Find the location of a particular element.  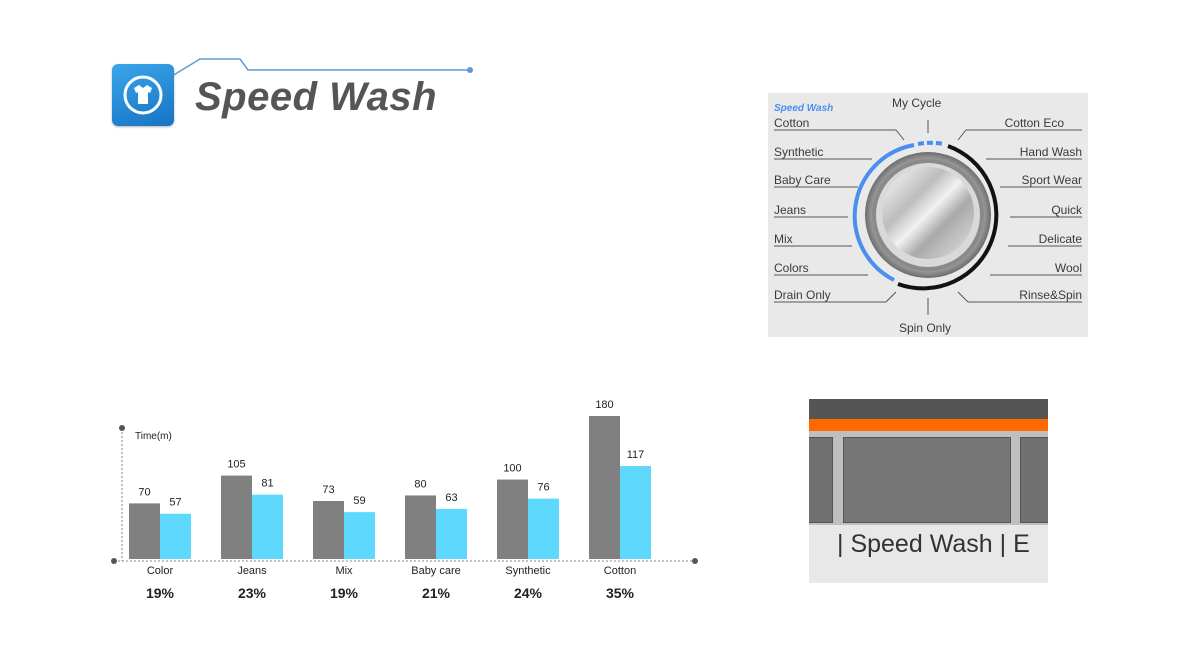

bar-mix-s2 is located at coordinates (359, 535).